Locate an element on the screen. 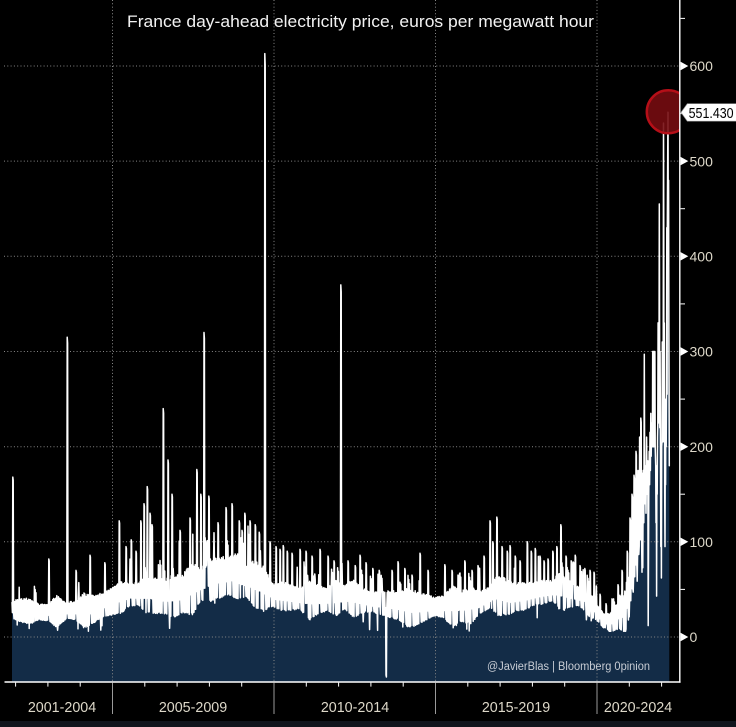  svg-text: 2020-2024 is located at coordinates (638, 708).